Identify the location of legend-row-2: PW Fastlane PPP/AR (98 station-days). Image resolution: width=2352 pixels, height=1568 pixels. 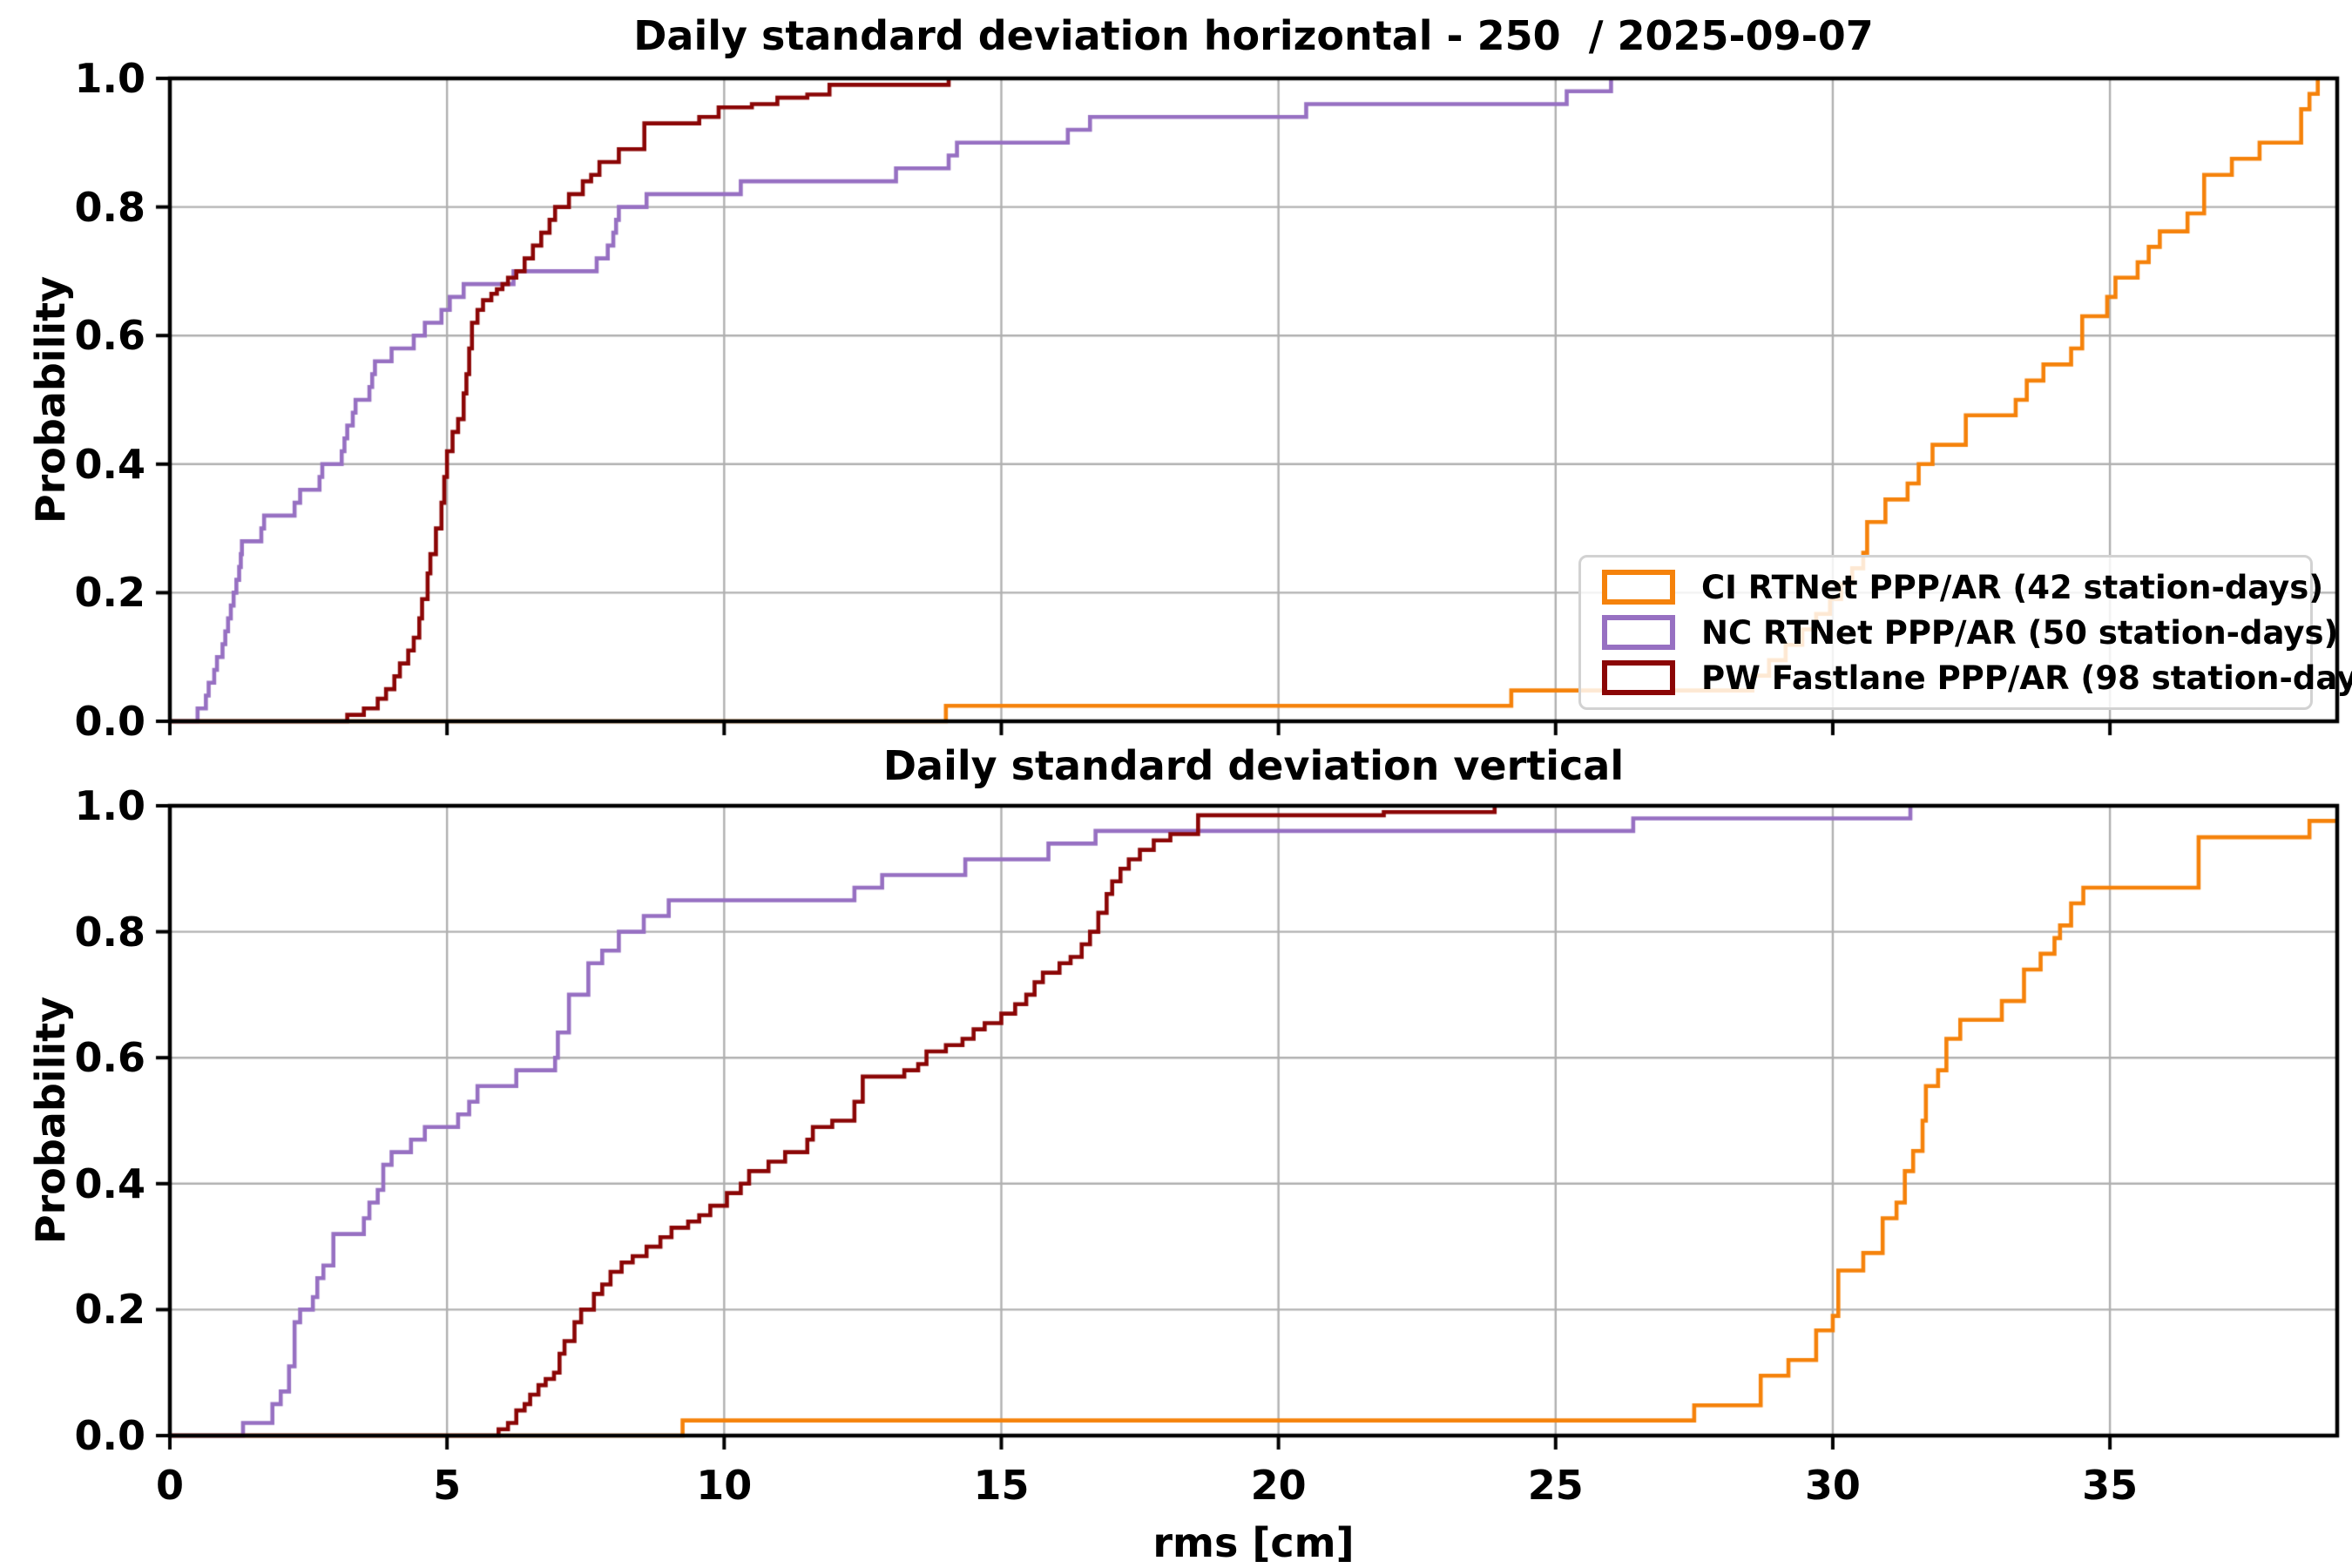
(1977, 678).